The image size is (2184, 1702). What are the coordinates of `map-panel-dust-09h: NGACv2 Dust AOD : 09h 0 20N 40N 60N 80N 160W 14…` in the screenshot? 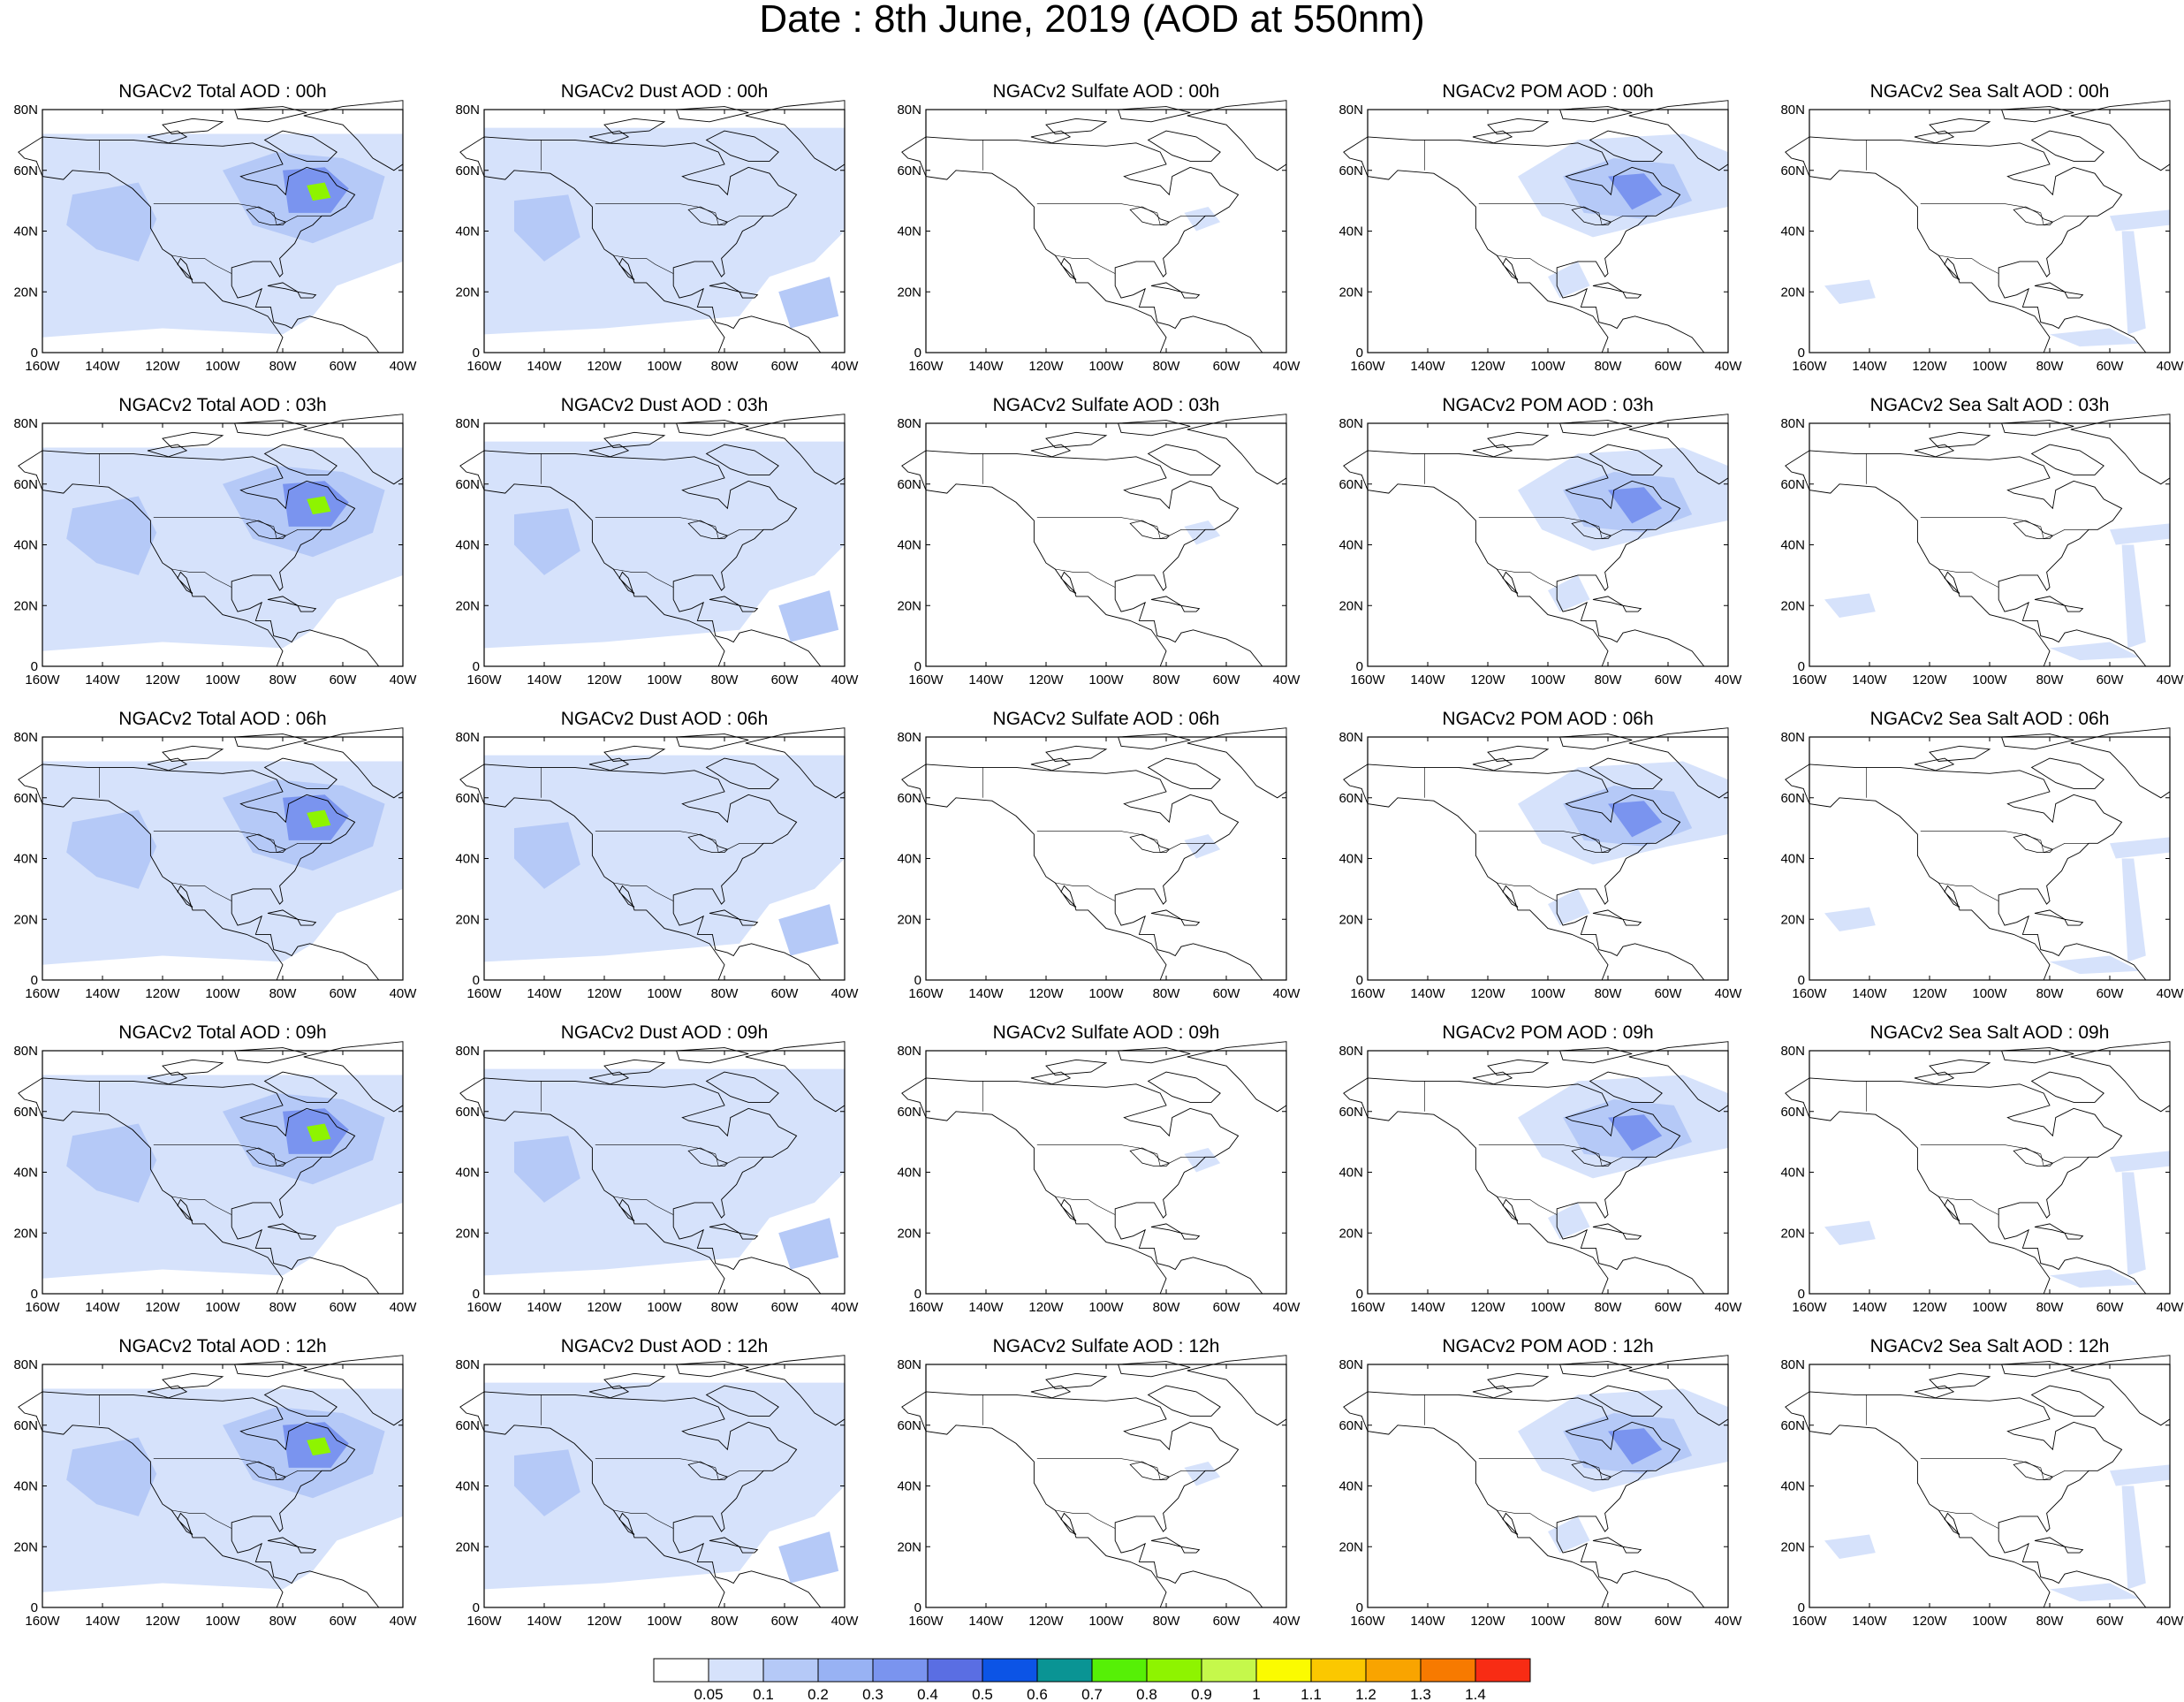 It's located at (657, 1168).